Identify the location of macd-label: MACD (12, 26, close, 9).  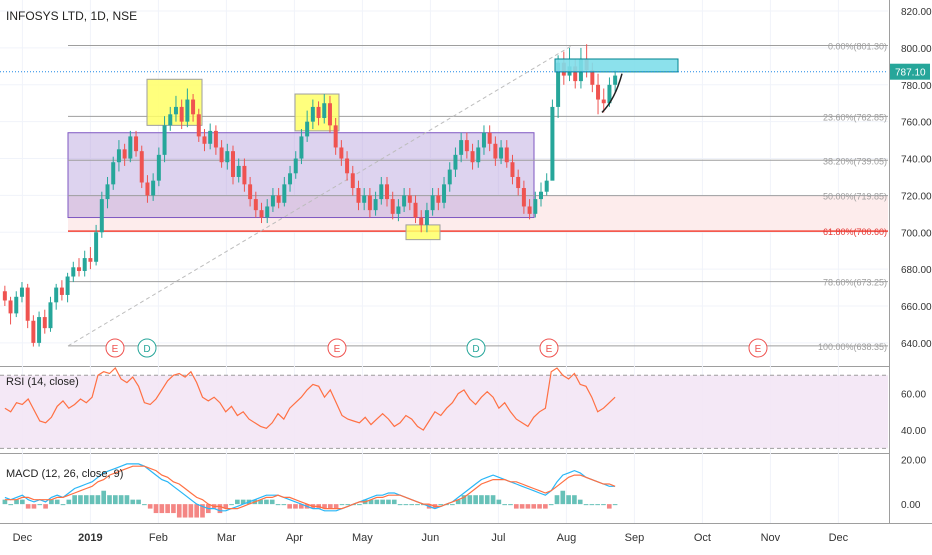
(64, 474).